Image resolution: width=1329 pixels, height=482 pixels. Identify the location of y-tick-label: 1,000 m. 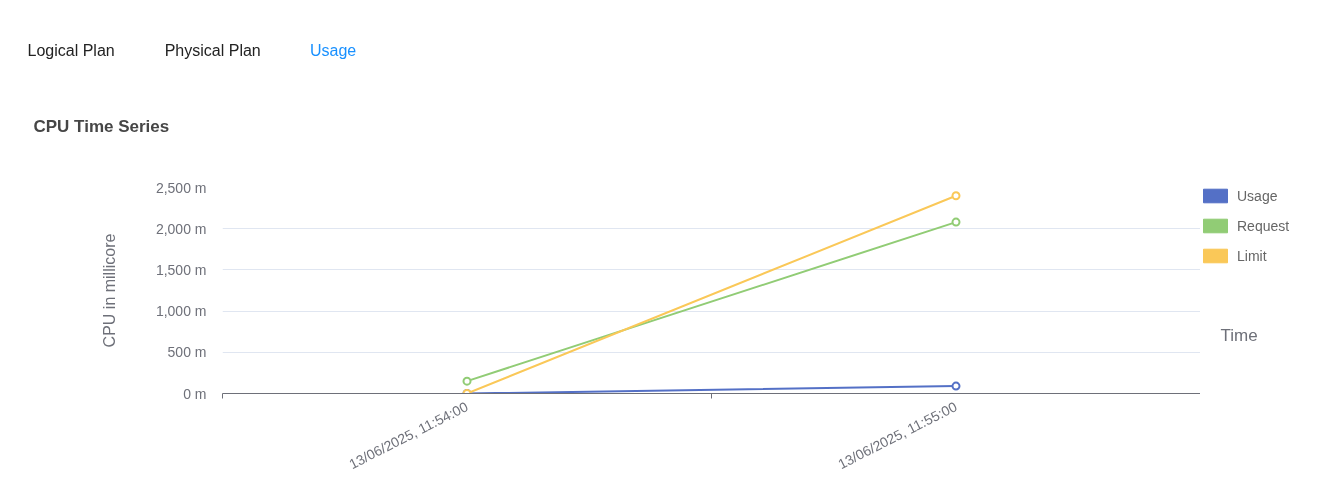
(181, 311).